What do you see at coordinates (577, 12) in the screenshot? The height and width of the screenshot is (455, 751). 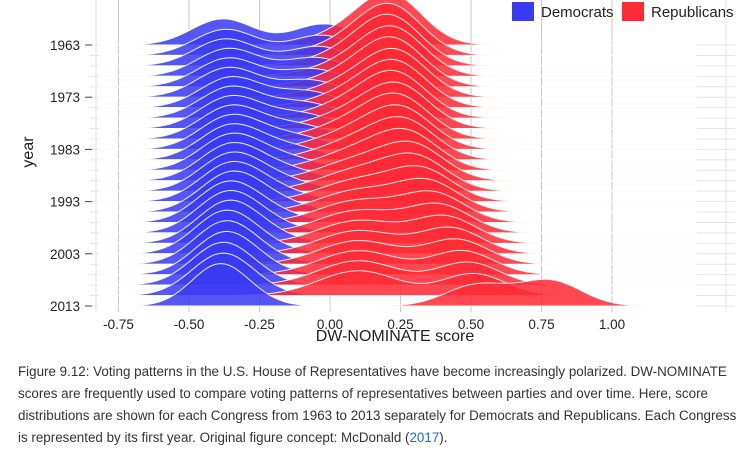 I see `legend-label-democrats: Democrats` at bounding box center [577, 12].